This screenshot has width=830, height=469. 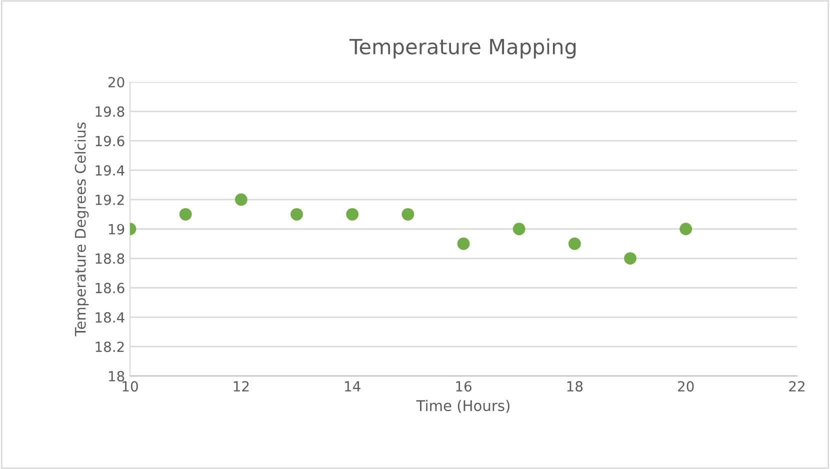 What do you see at coordinates (110, 200) in the screenshot?
I see `y-tick-label: 19.2` at bounding box center [110, 200].